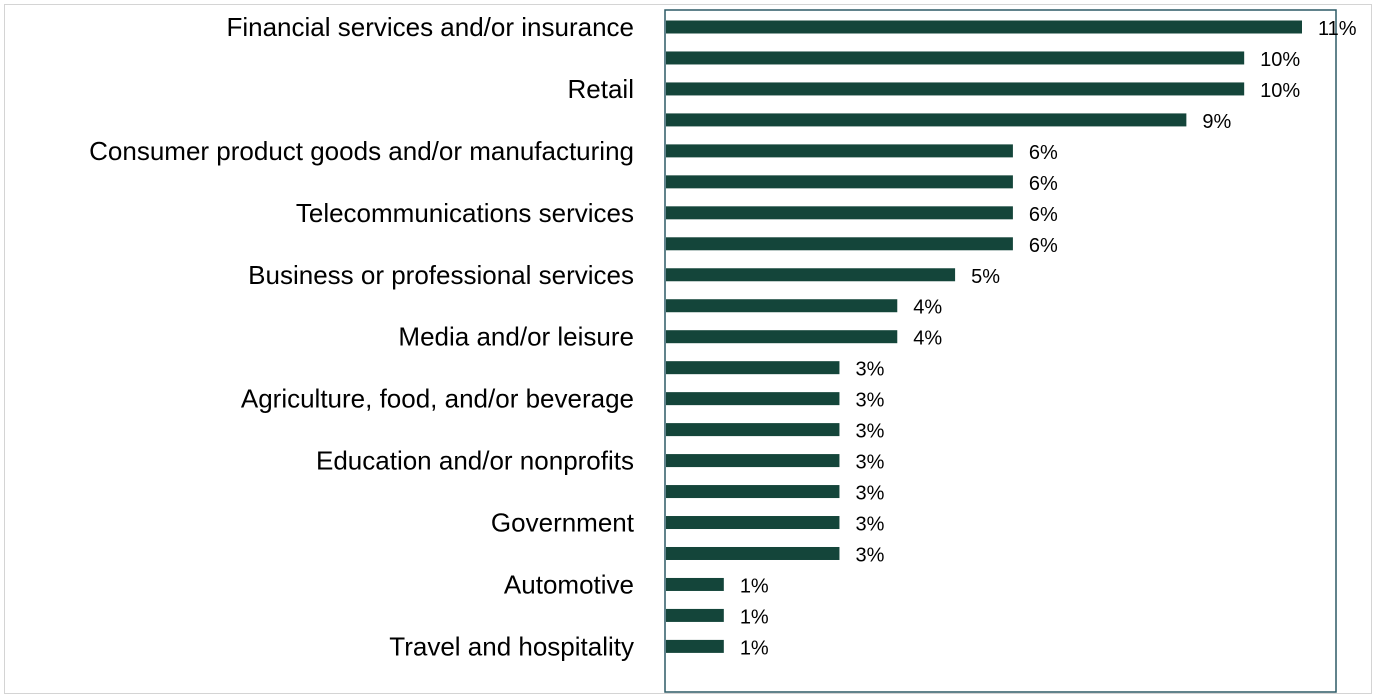  I want to click on value-label-7: 6%, so click(1043, 246).